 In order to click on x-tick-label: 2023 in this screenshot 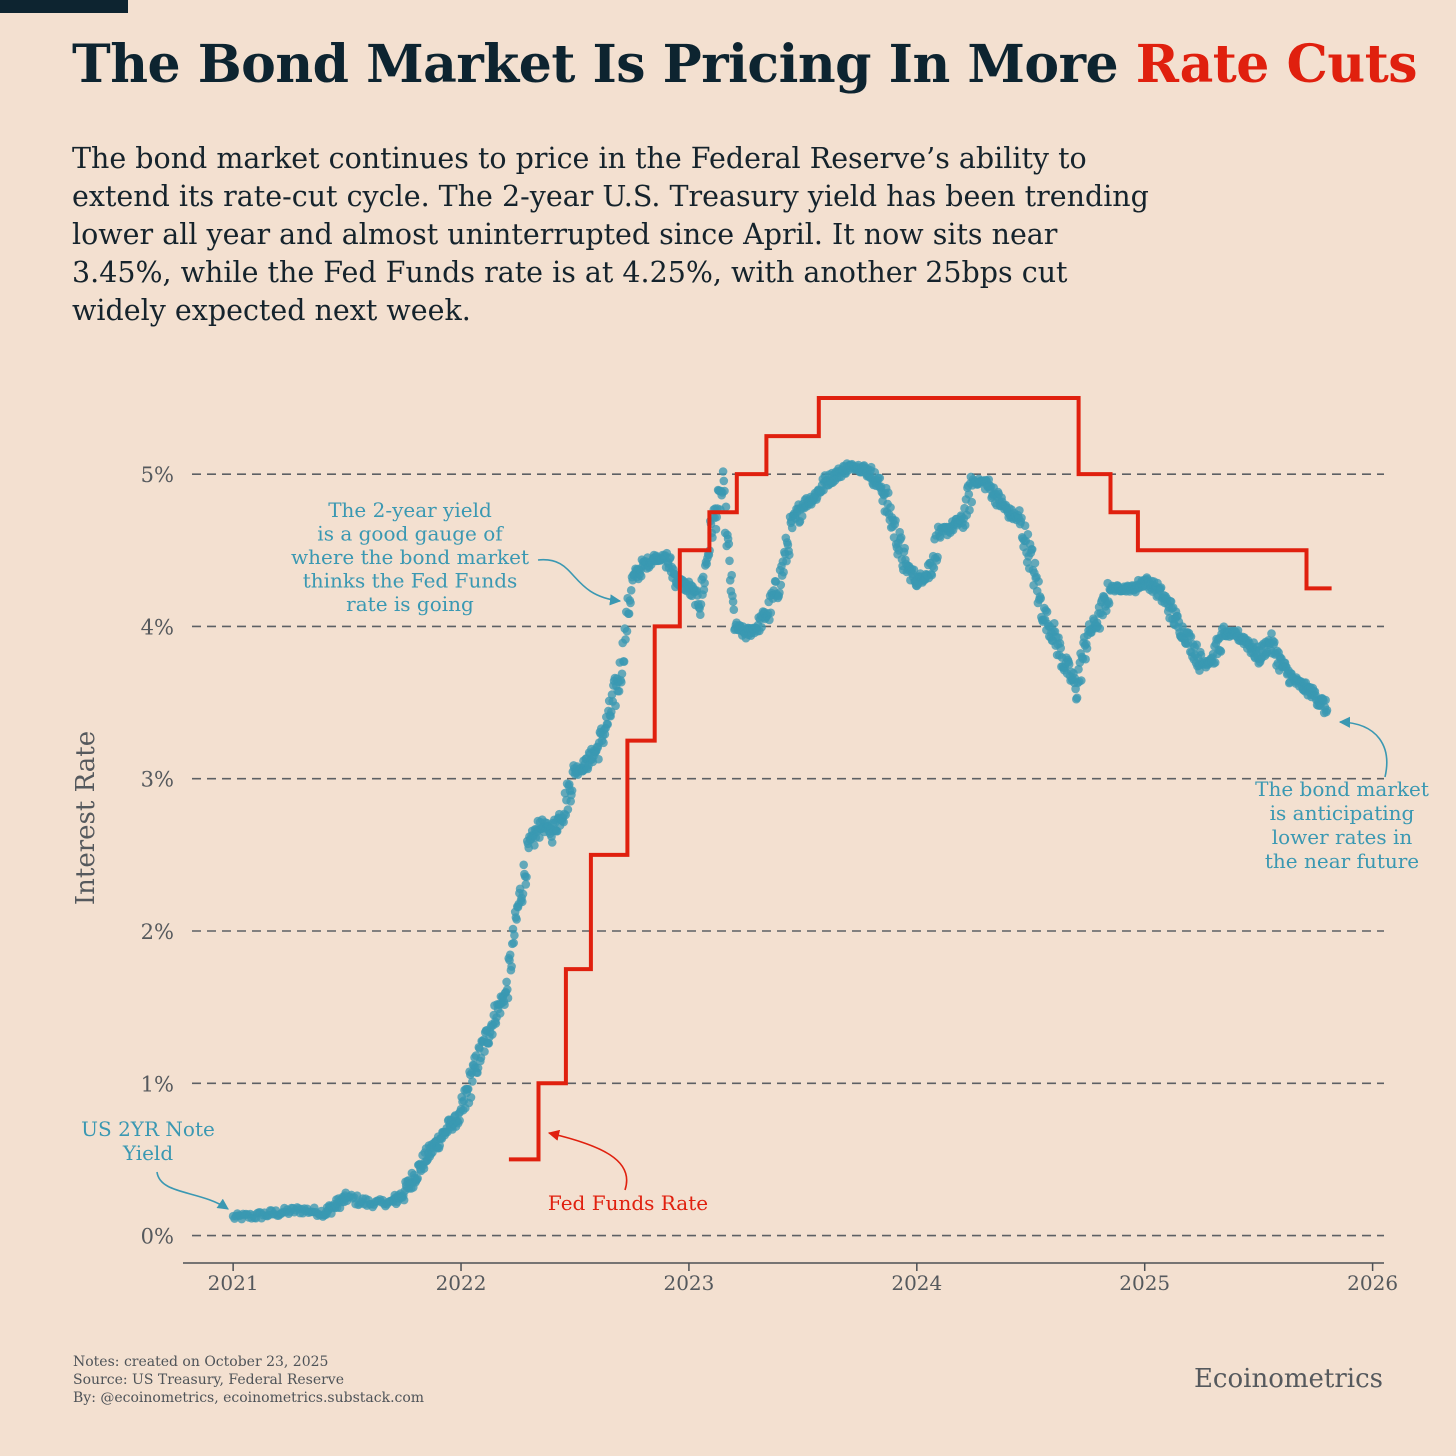, I will do `click(688, 1283)`.